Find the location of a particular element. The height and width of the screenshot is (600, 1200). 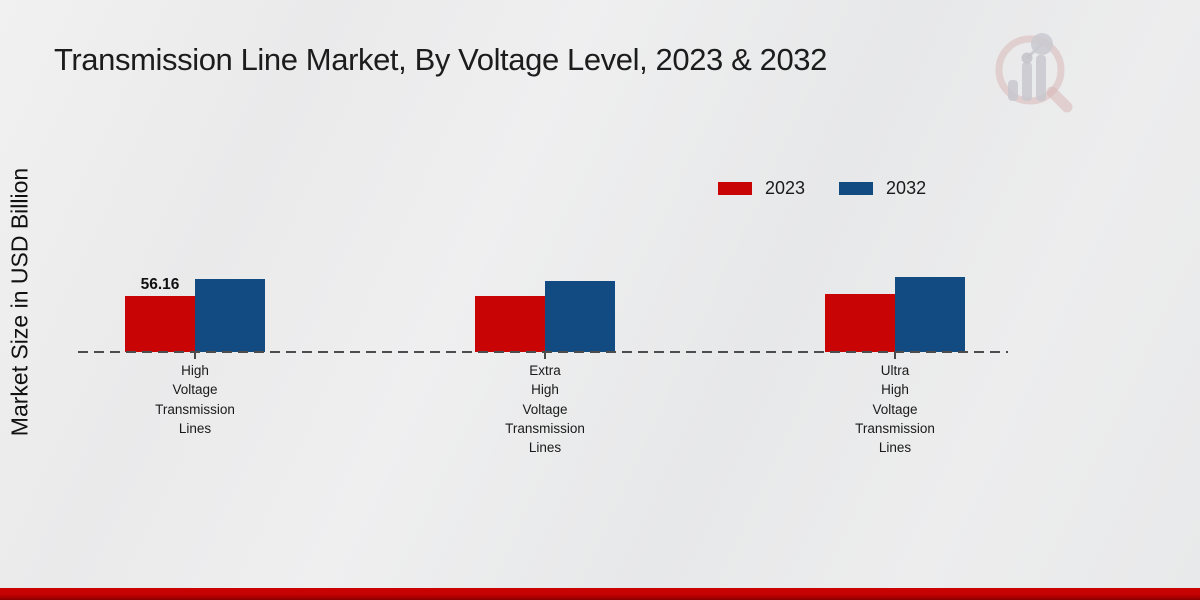

magnifier-bar-chart-logo-icon is located at coordinates (1034, 73).